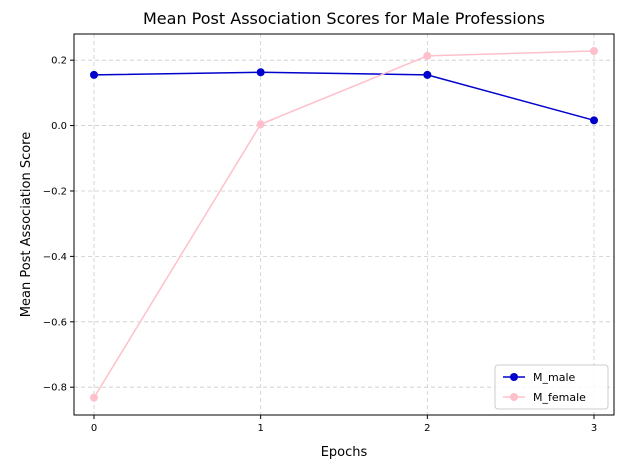 The image size is (630, 470). I want to click on series-line-M_male, so click(344, 96).